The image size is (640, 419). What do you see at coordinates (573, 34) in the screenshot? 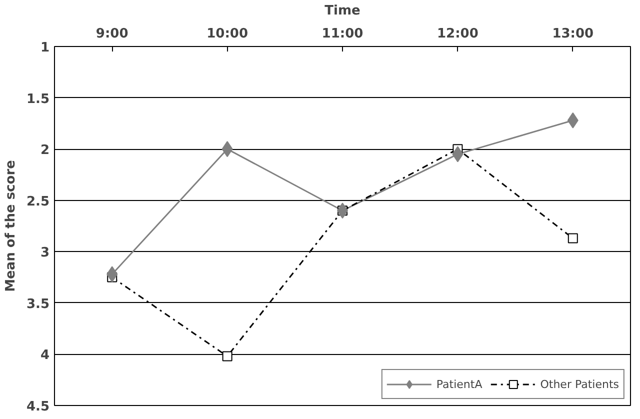
I see `x-tick-label: 13:00` at bounding box center [573, 34].